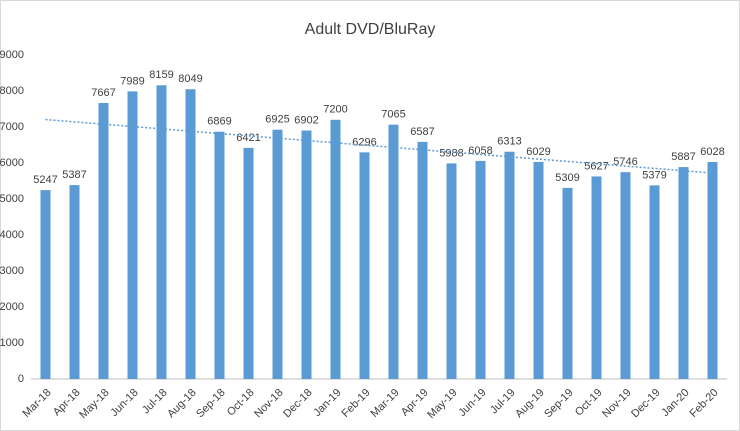 The width and height of the screenshot is (740, 431). I want to click on y-tick-label: 5000, so click(12, 199).